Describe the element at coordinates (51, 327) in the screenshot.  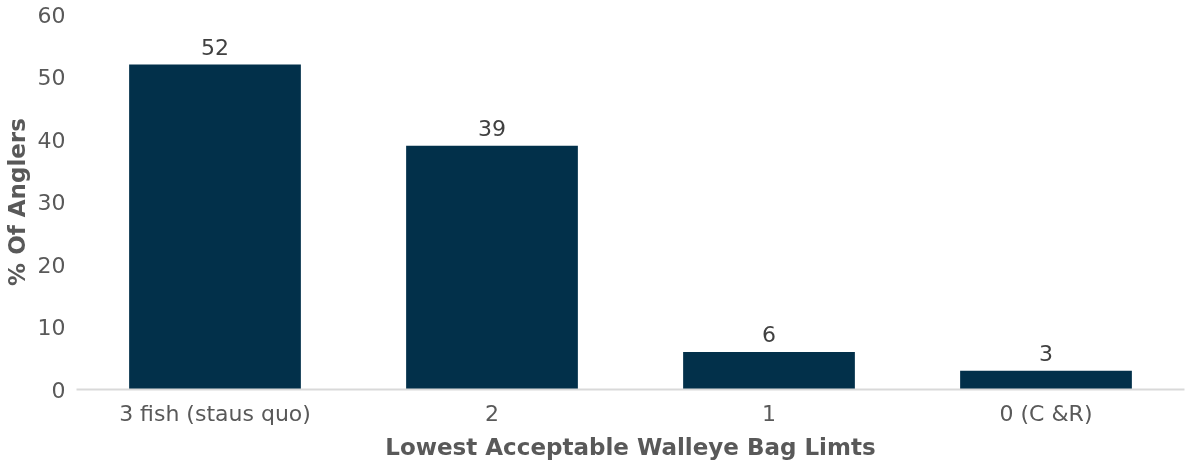
I see `y-tick-label: 10` at that location.